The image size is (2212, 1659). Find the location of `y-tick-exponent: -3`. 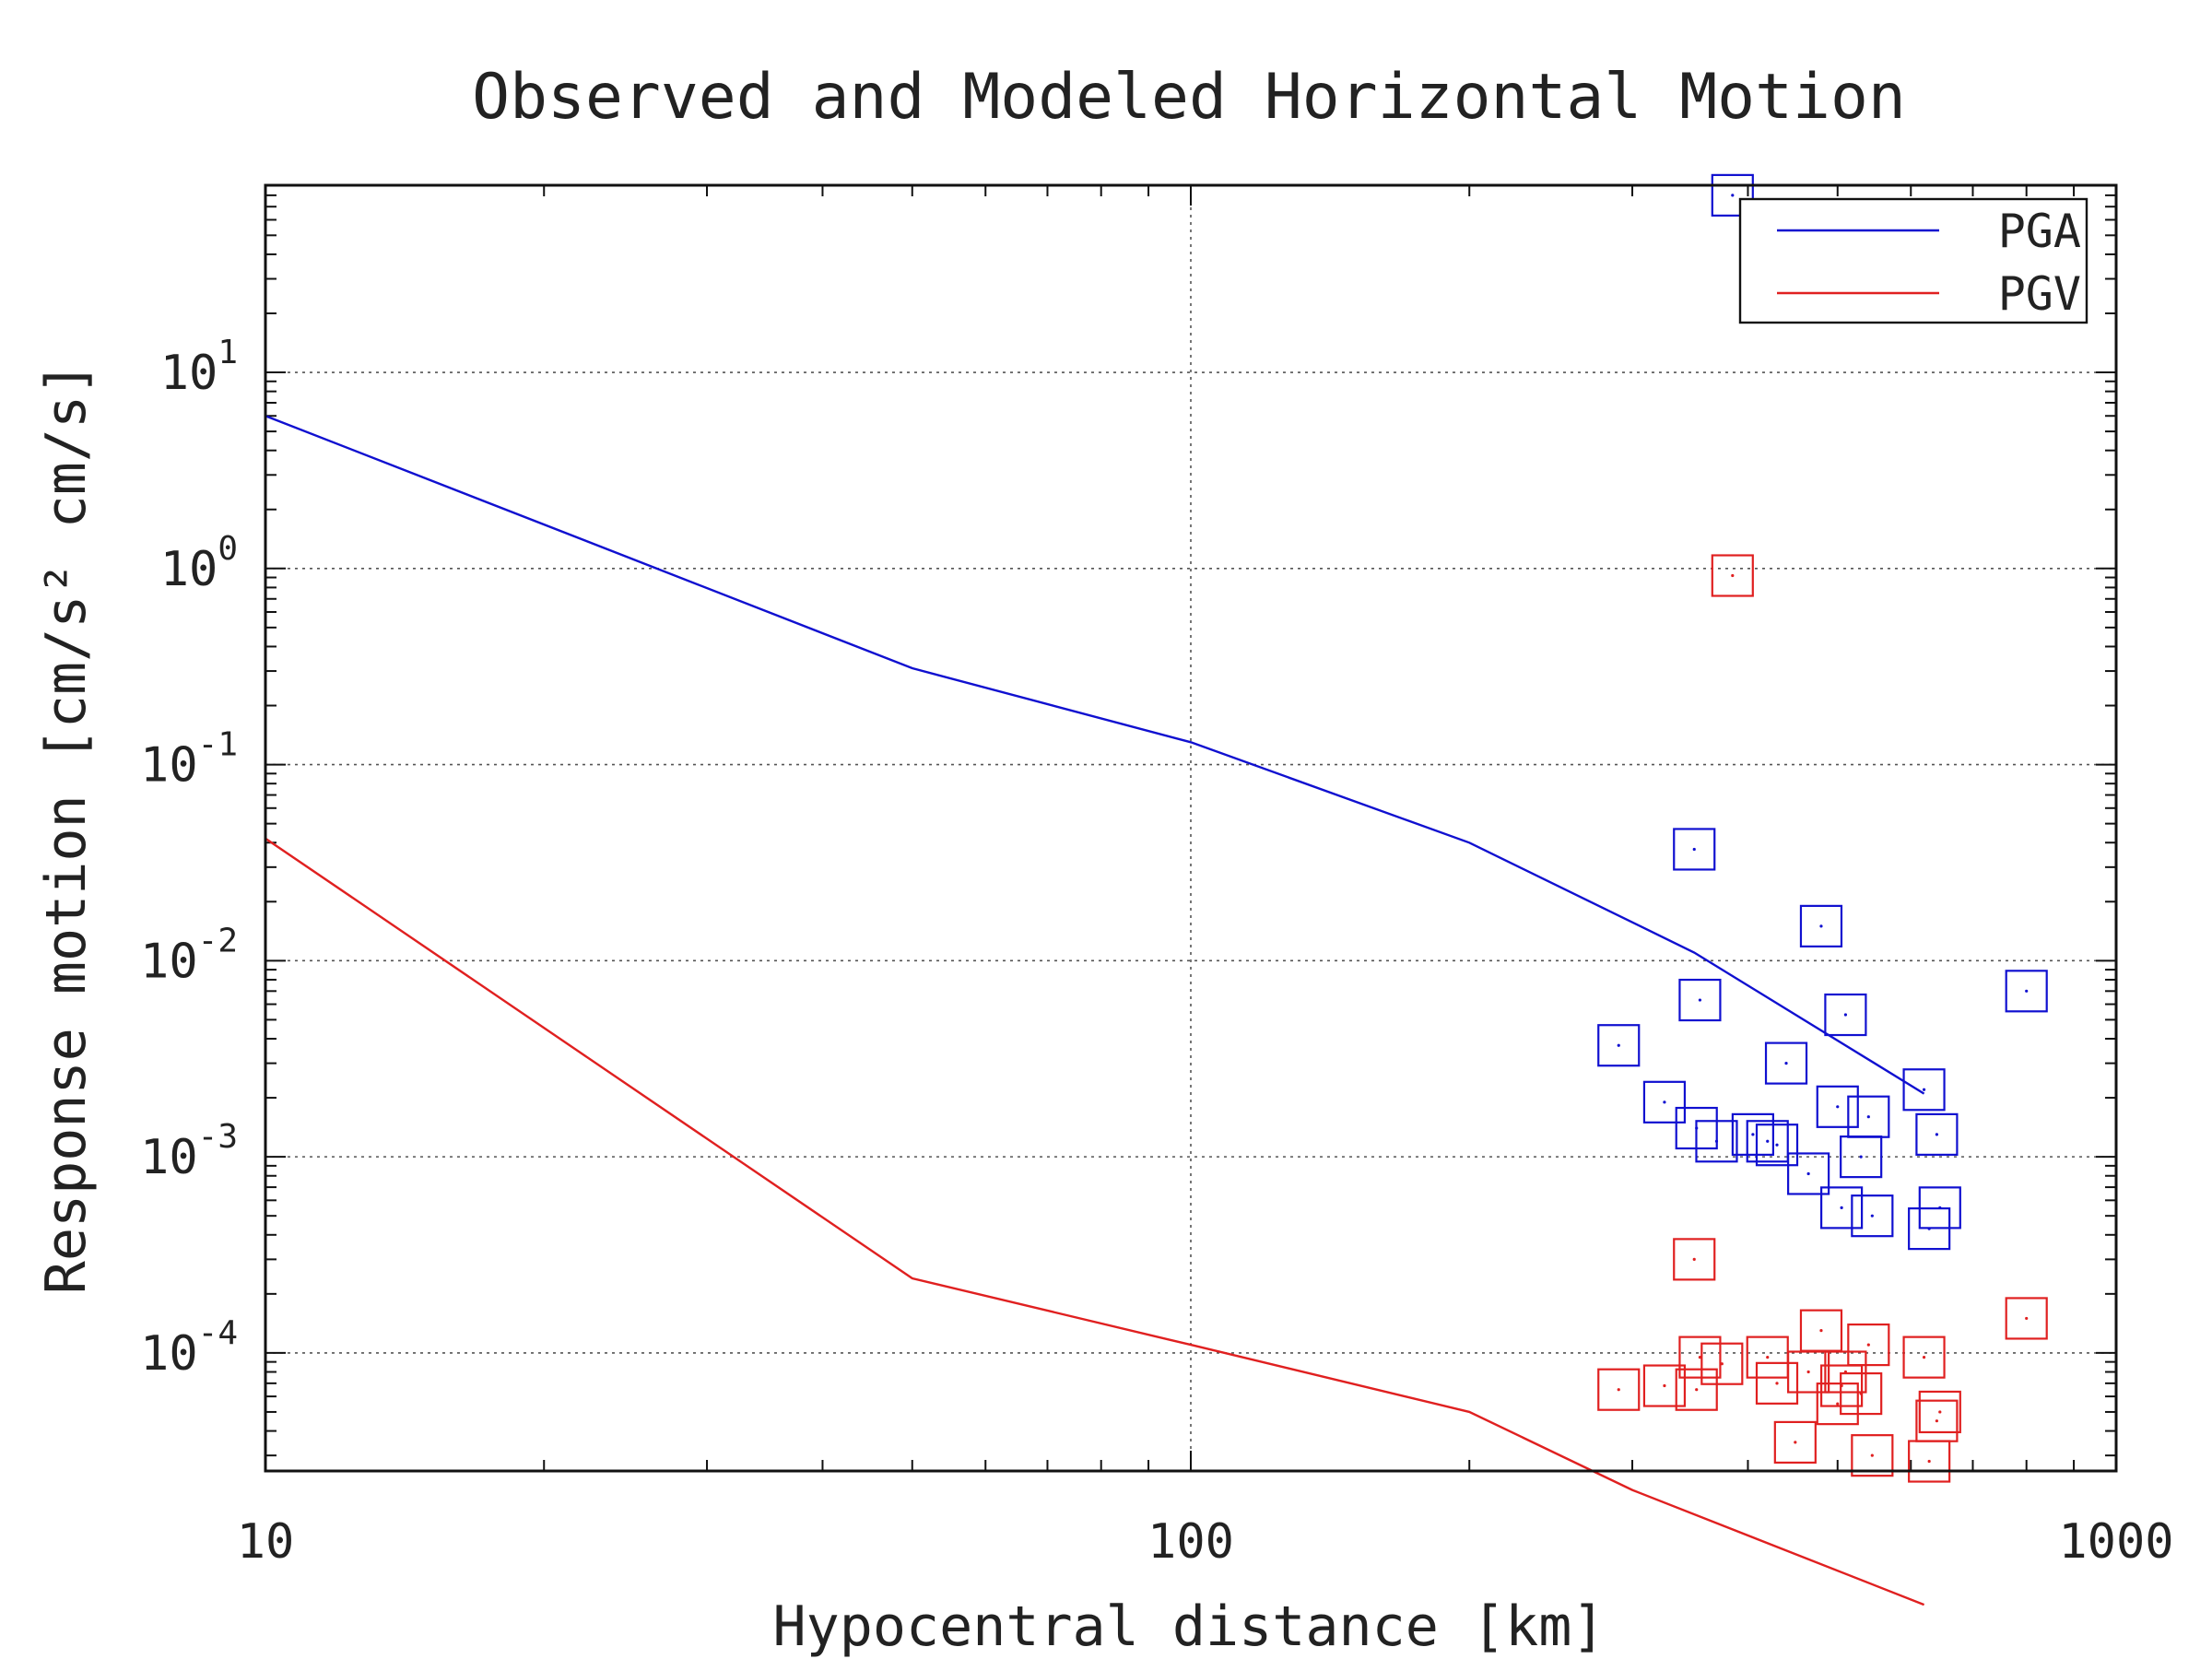

y-tick-exponent: -3 is located at coordinates (218, 1137).